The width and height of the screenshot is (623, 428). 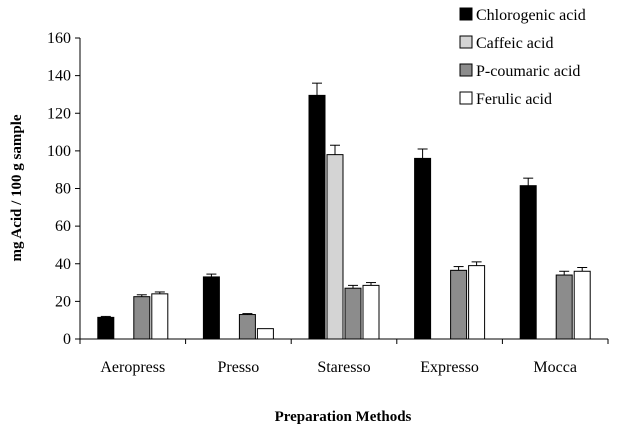 I want to click on y-tick-label: 0, so click(x=67, y=339).